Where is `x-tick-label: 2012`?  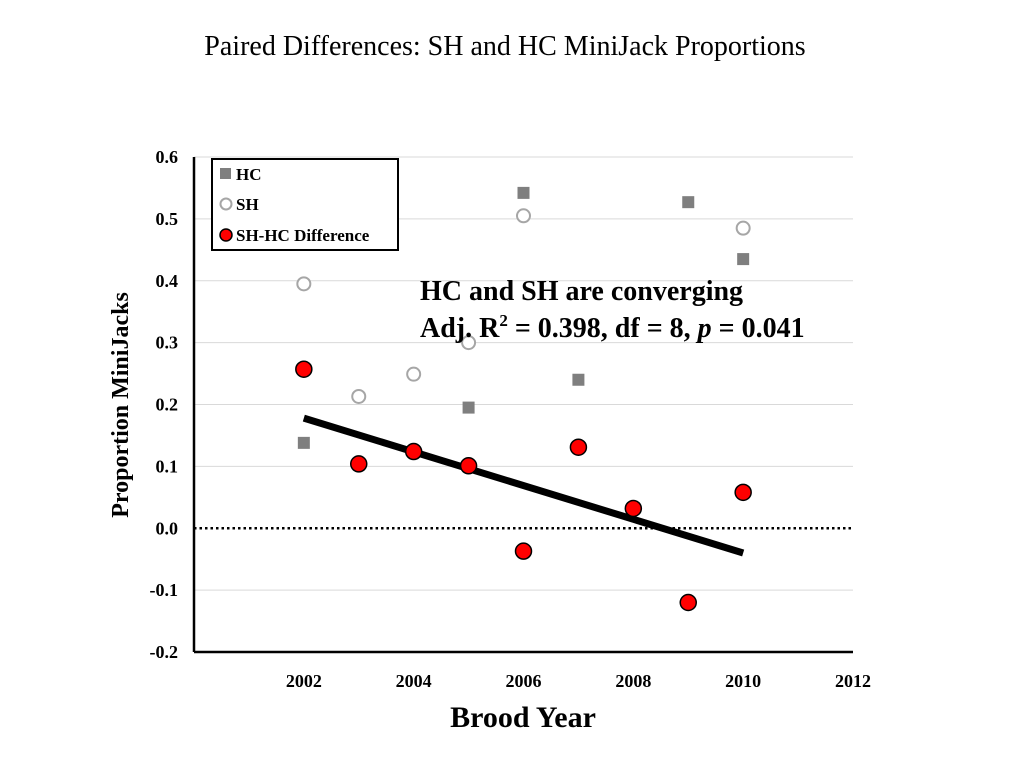
x-tick-label: 2012 is located at coordinates (853, 681).